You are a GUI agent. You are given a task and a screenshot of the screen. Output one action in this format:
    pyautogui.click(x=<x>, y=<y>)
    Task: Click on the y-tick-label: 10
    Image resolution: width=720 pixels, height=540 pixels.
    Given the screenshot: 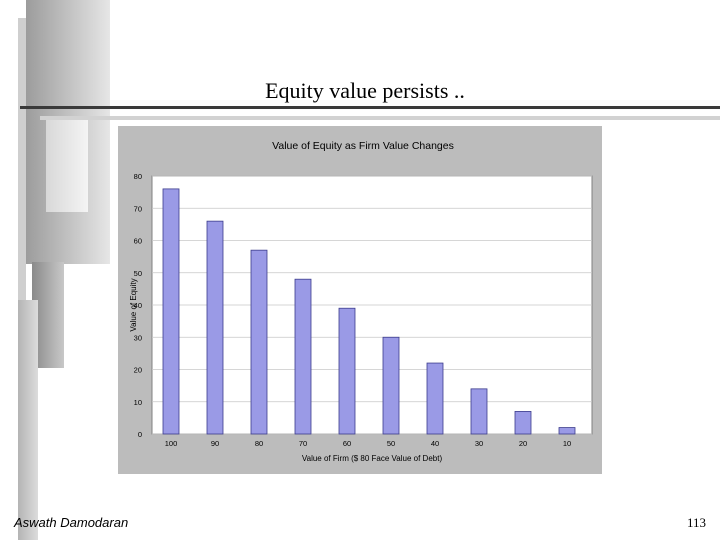 What is the action you would take?
    pyautogui.click(x=138, y=402)
    